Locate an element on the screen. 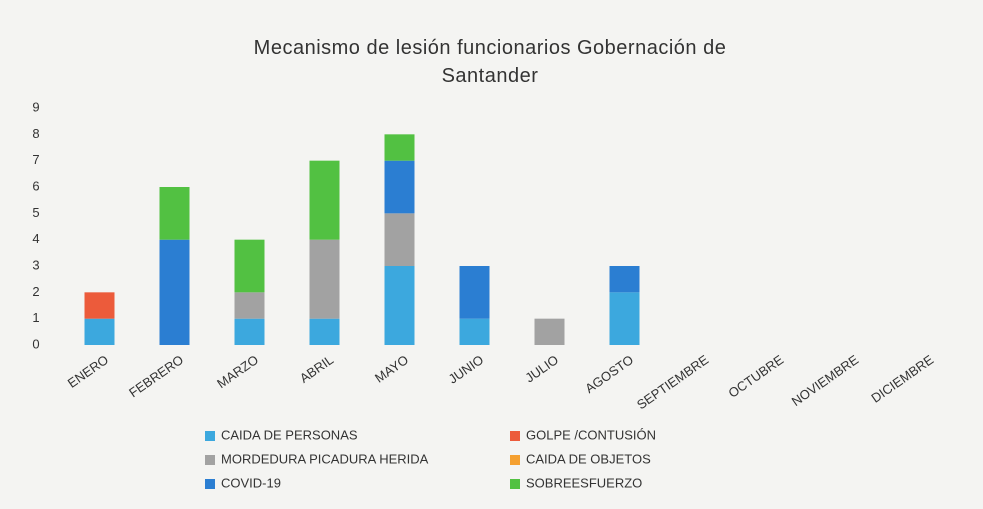  legend-label: SOBREESFUERZO is located at coordinates (584, 482).